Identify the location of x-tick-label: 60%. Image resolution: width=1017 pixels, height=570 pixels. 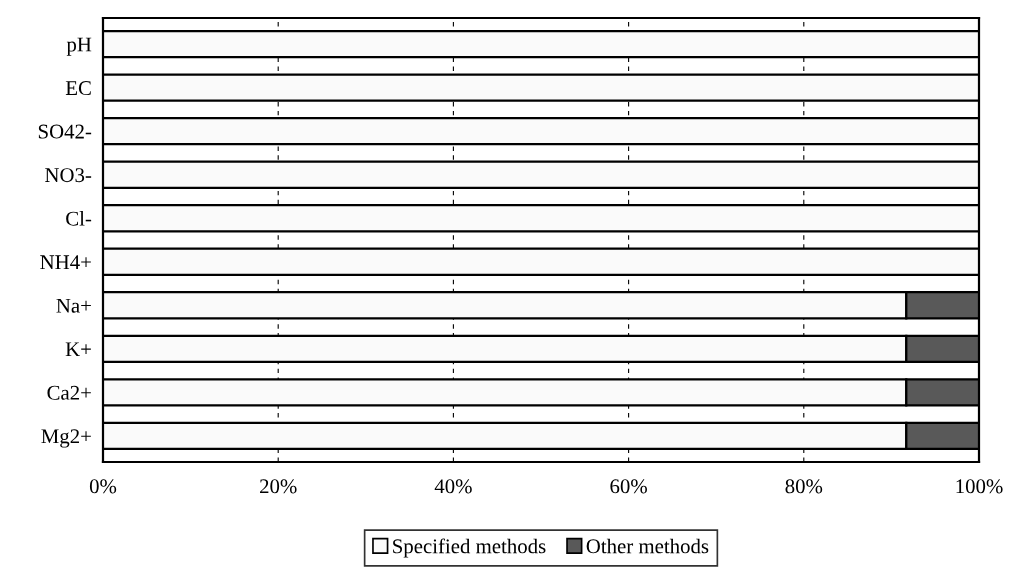
(628, 486).